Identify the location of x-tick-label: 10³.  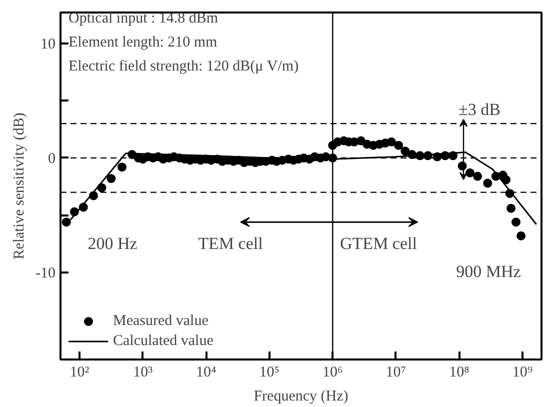
(143, 372).